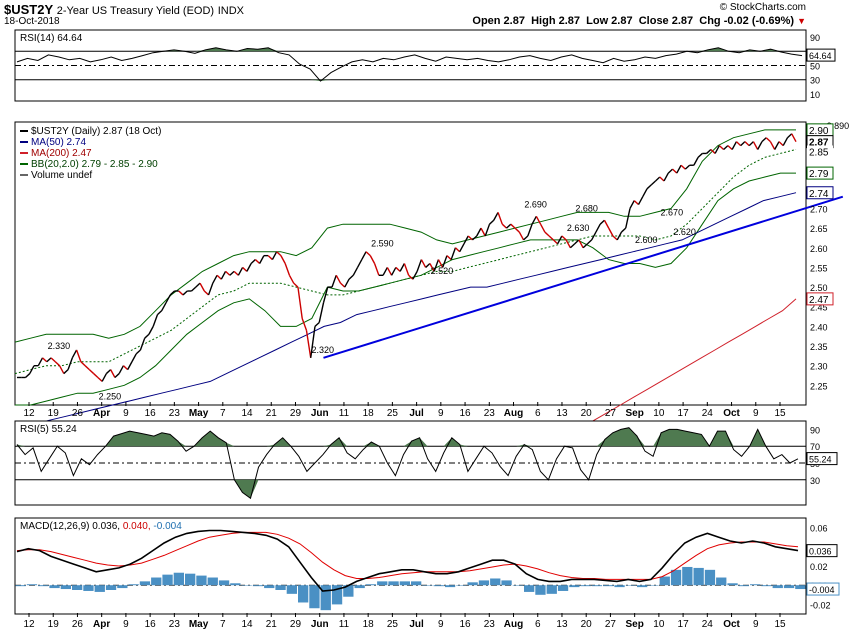 The width and height of the screenshot is (850, 633). Describe the element at coordinates (821, 55) in the screenshot. I see `rsi14-last-label-box` at that location.